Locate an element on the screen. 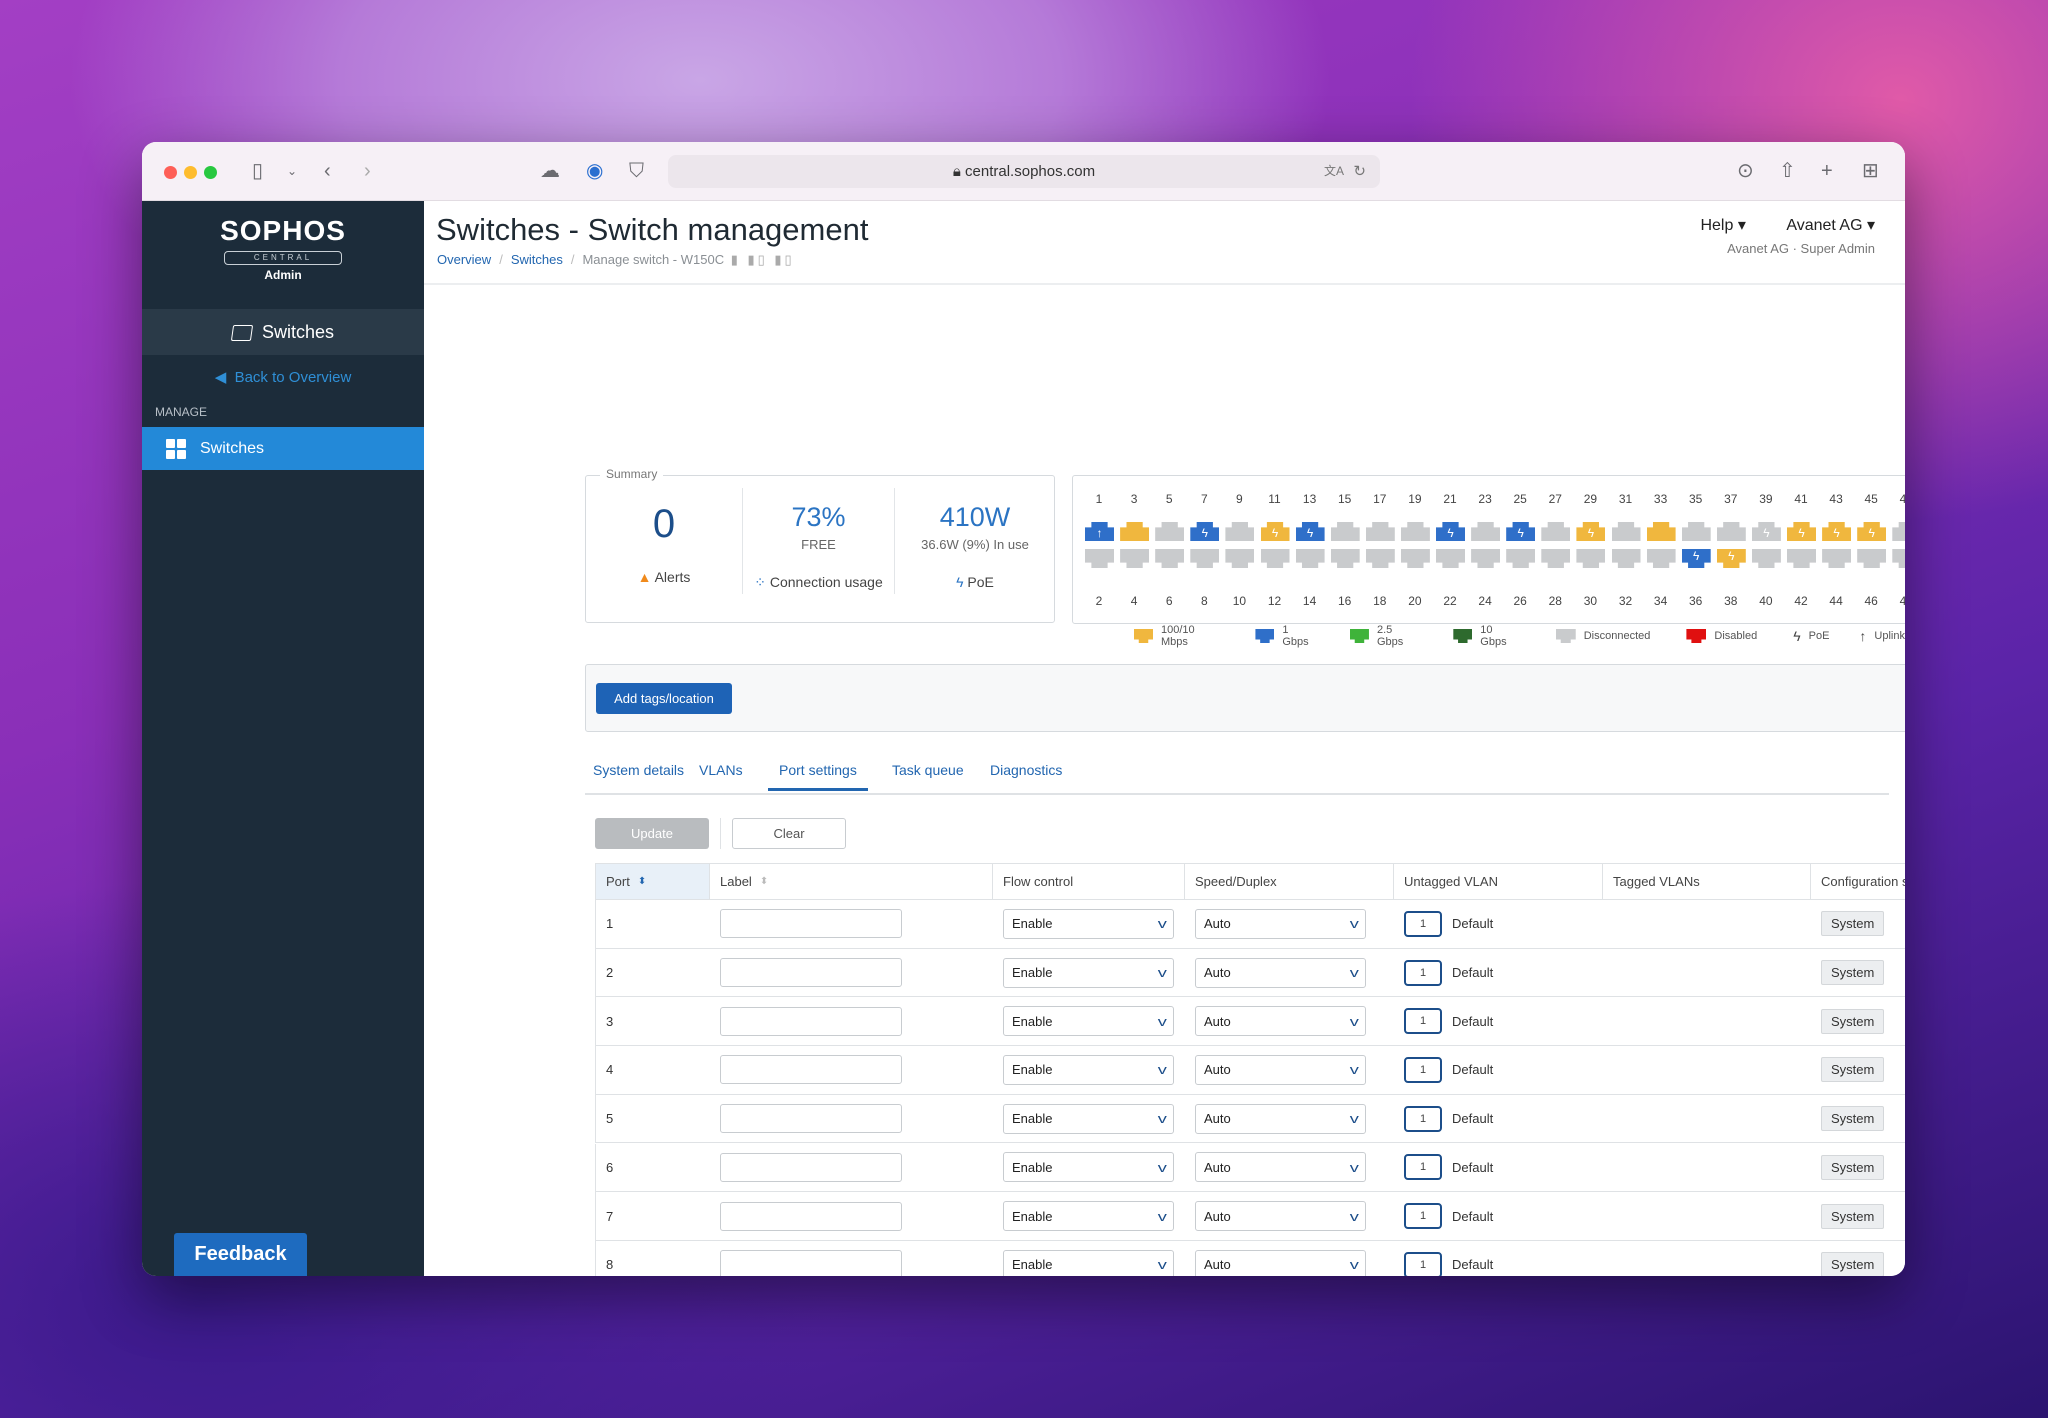 The width and height of the screenshot is (2048, 1418). port-21: ϟ is located at coordinates (1450, 531).